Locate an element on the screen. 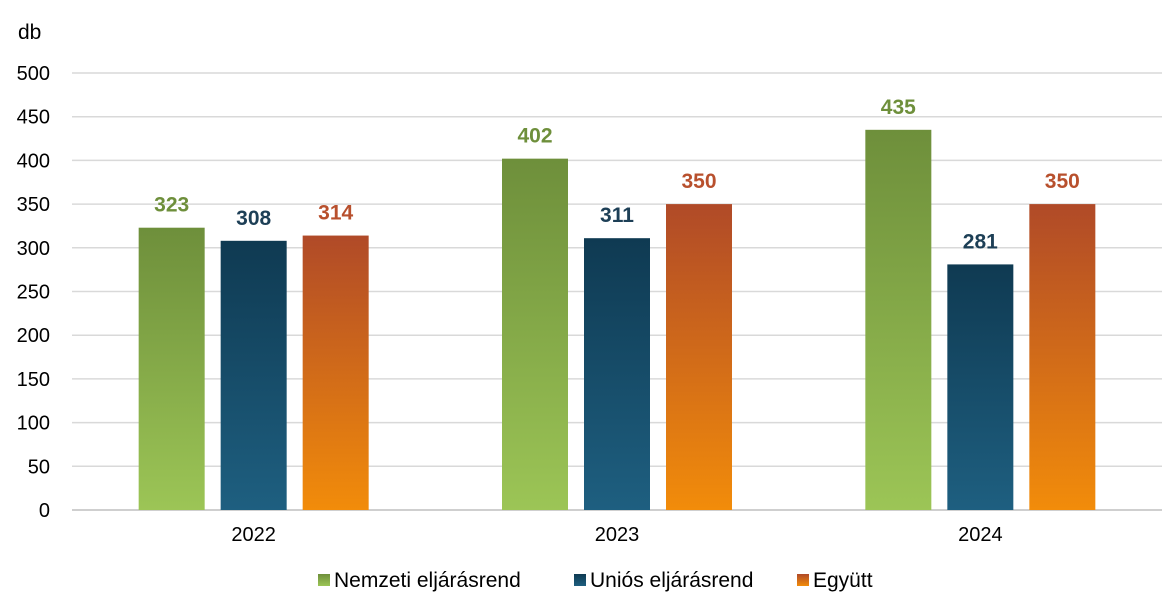  y-tick-label-200: 200 is located at coordinates (33, 336).